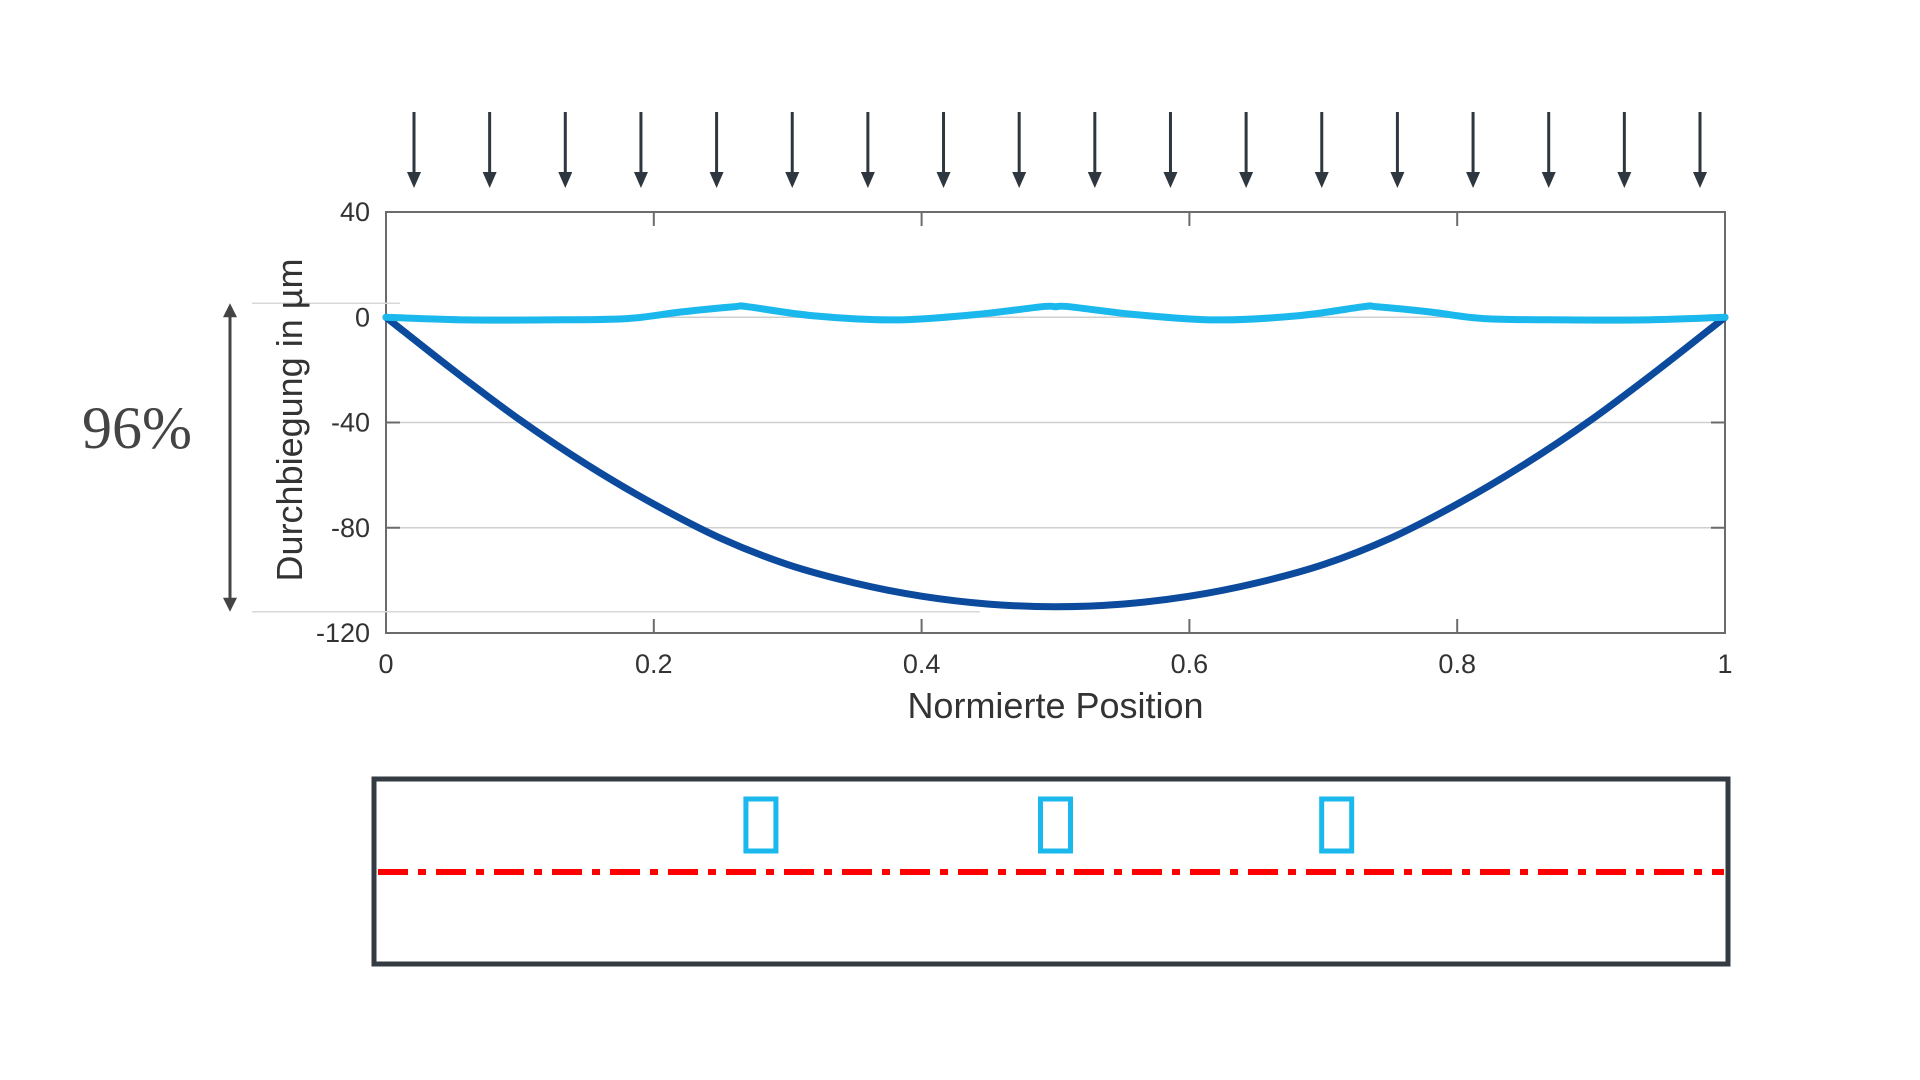  Describe the element at coordinates (1051, 871) in the screenshot. I see `beam-diagram` at that location.